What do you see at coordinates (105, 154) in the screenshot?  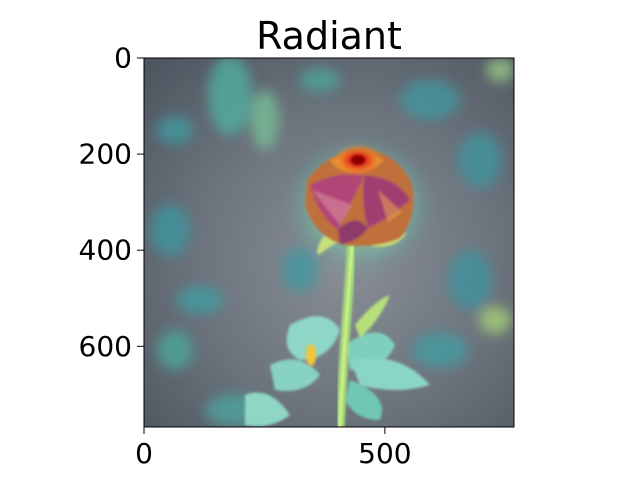 I see `y-tick-label-200: 200` at bounding box center [105, 154].